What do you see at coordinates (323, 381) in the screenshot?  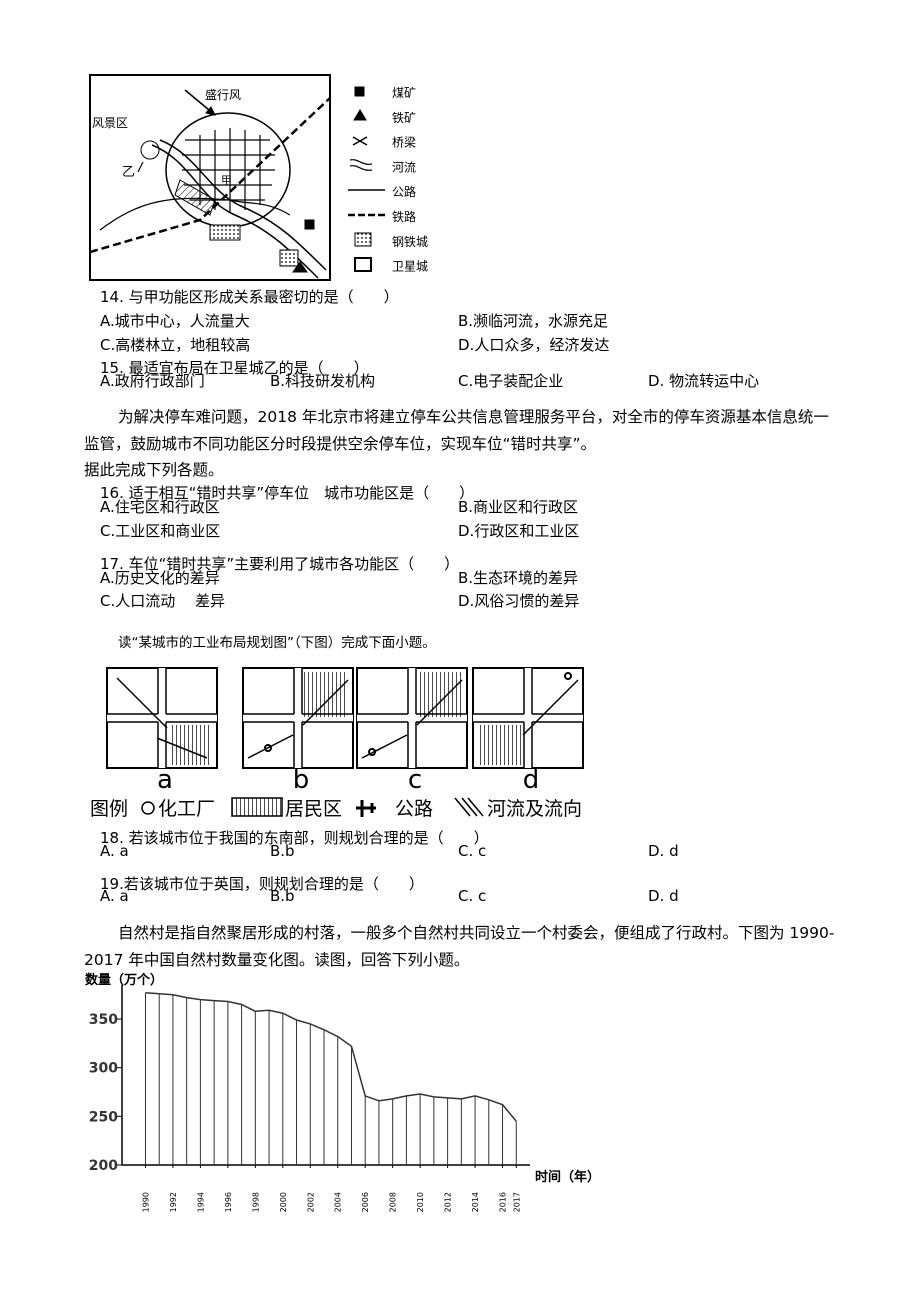 I see `option: B.科技研发机构` at bounding box center [323, 381].